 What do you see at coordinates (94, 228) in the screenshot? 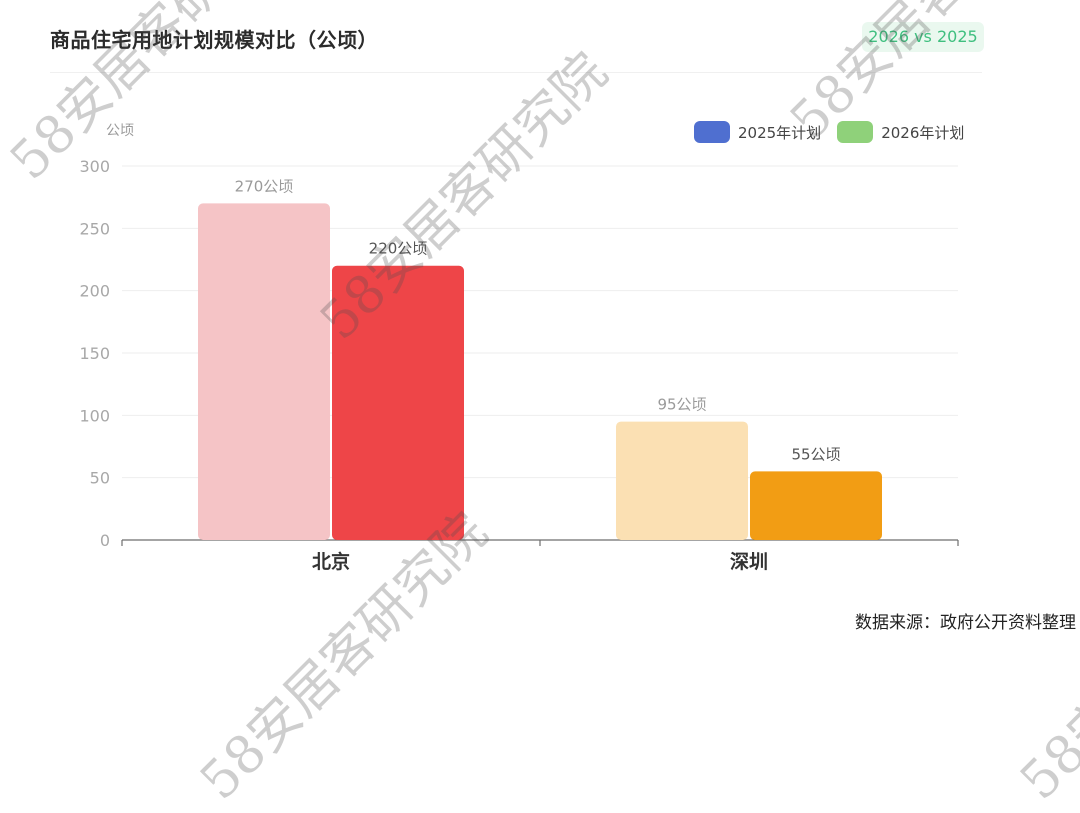
I see `y-tick-label: 250` at bounding box center [94, 228].